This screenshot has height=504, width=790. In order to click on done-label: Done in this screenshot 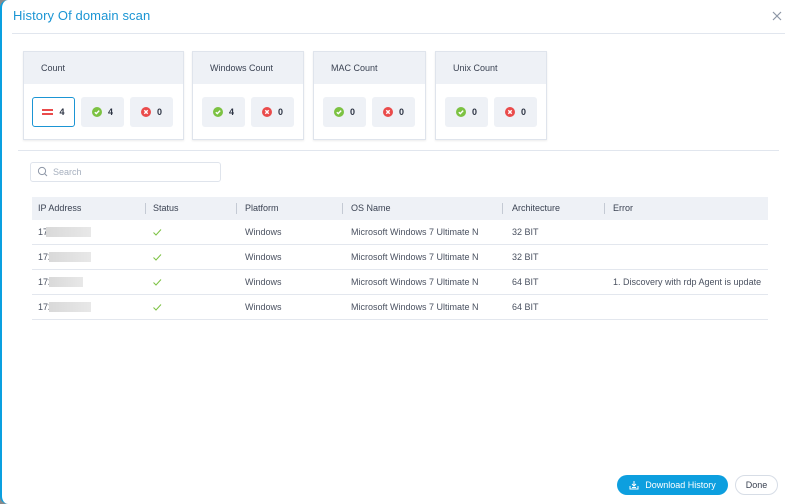, I will do `click(756, 485)`.